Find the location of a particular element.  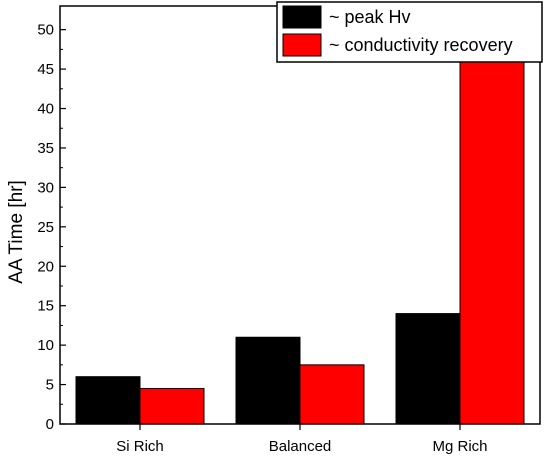

y-tick-label: 50 is located at coordinates (45, 30).